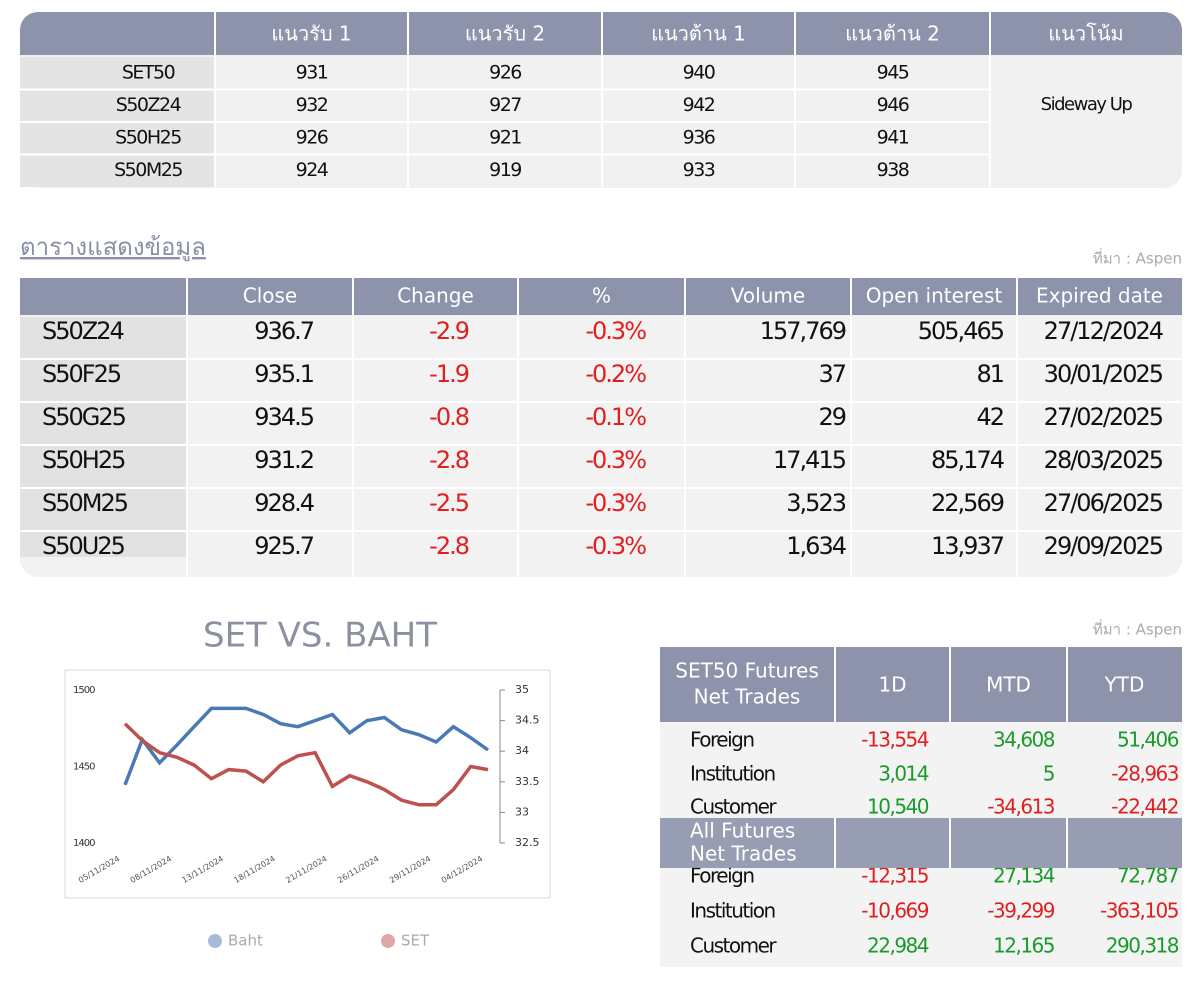 This screenshot has width=1200, height=988. Describe the element at coordinates (1020, 807) in the screenshot. I see `cell-value: -34,613` at that location.